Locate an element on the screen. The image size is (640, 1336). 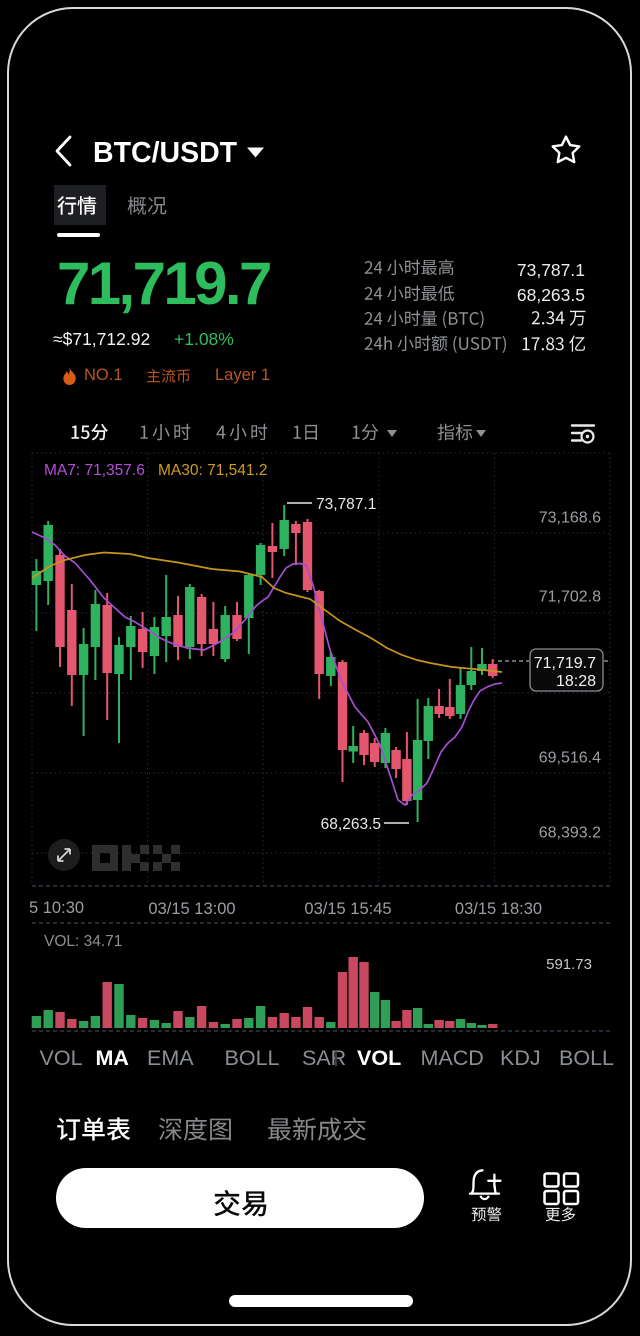
svg-text: 591.73 is located at coordinates (569, 964).